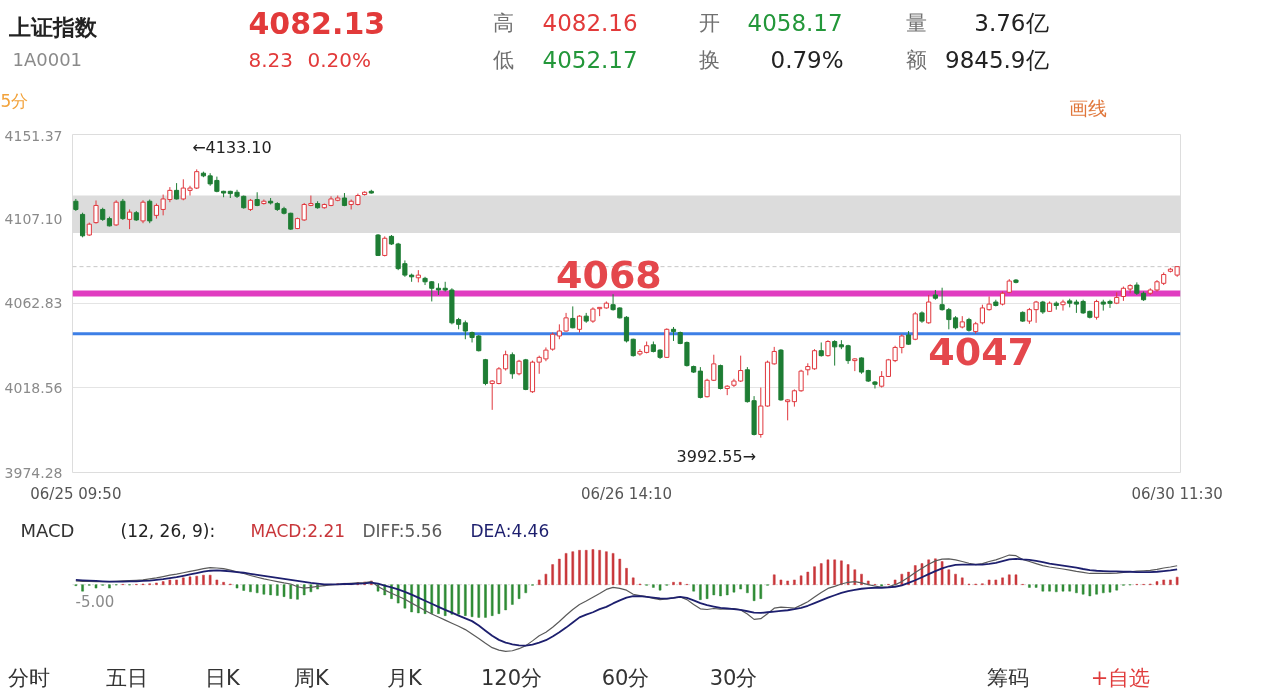  Describe the element at coordinates (28, 677) in the screenshot. I see `text: 分时` at that location.